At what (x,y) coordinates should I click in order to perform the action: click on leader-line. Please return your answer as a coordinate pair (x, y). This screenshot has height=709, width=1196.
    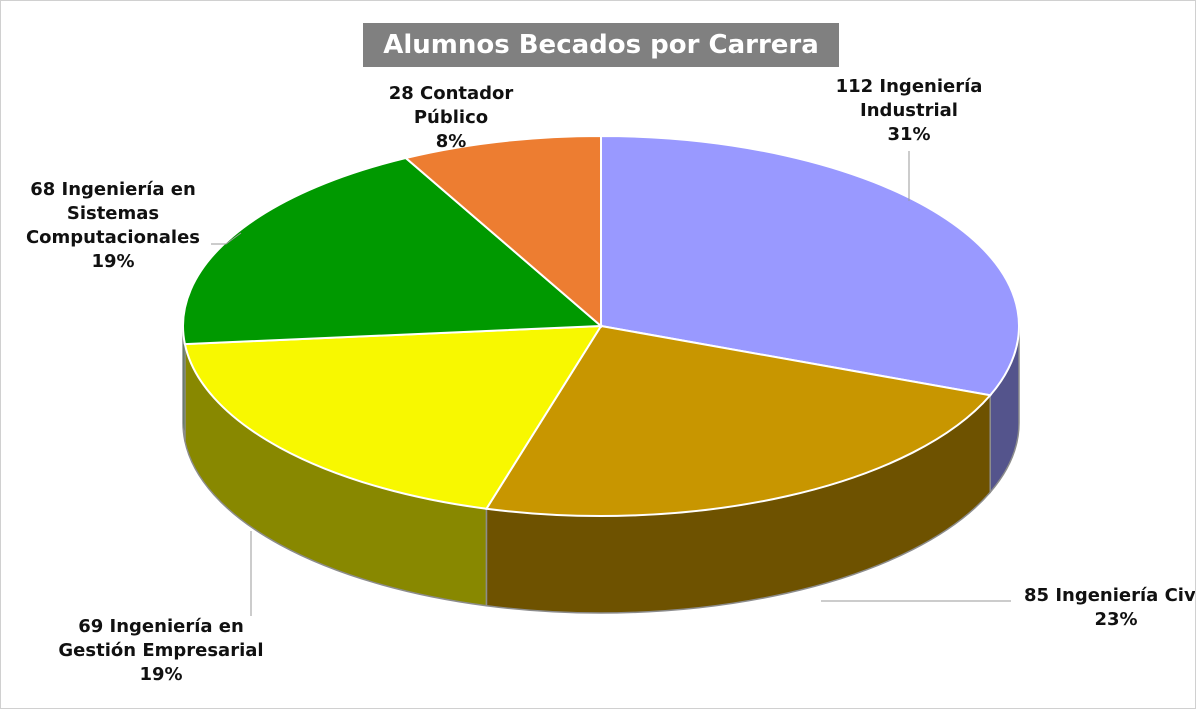
    Looking at the image, I should click on (226, 238).